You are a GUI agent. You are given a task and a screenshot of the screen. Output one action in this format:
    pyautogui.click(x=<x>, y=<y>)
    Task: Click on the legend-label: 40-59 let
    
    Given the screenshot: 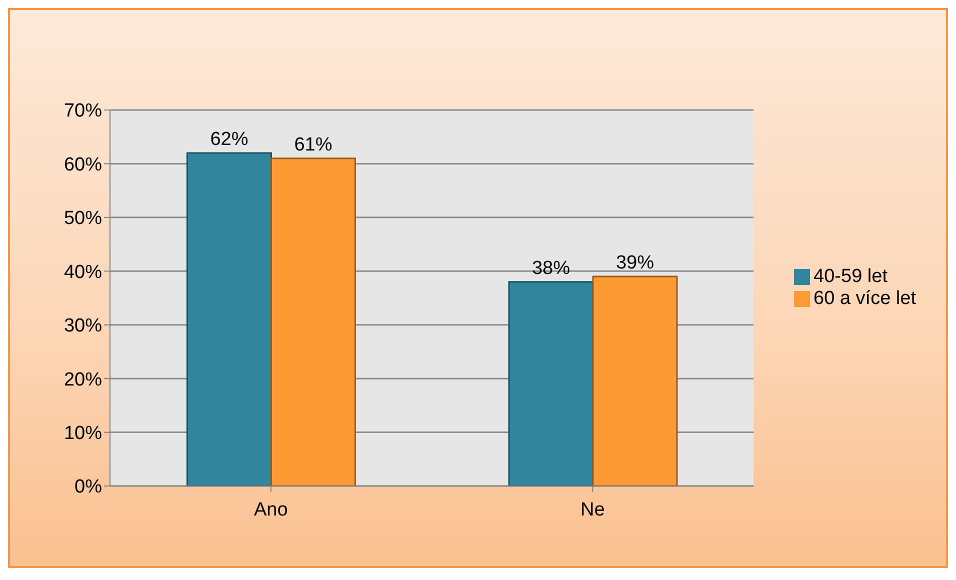 What is the action you would take?
    pyautogui.click(x=851, y=276)
    